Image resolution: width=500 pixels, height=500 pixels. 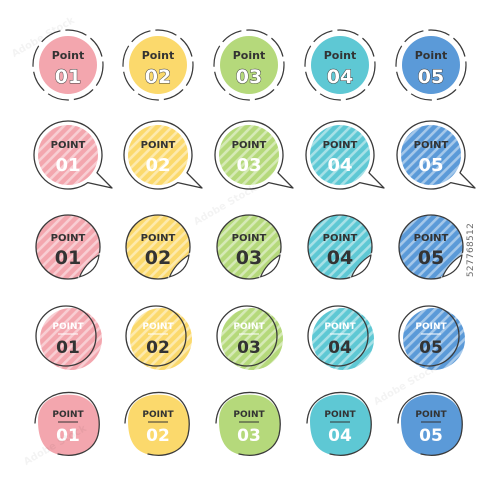 I want to click on point-badge-04: Point 04, so click(x=340, y=65).